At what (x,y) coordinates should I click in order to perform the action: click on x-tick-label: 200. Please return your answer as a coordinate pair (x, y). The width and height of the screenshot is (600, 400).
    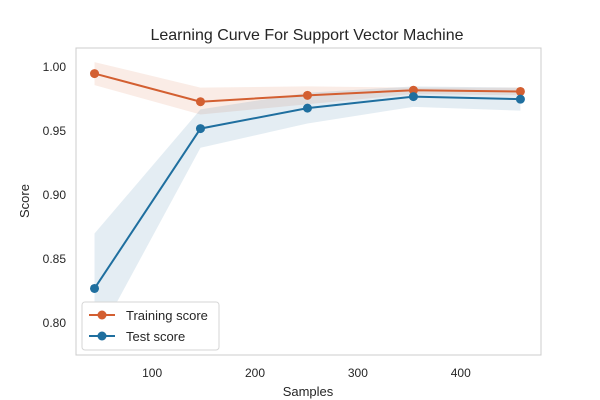
    Looking at the image, I should click on (255, 373).